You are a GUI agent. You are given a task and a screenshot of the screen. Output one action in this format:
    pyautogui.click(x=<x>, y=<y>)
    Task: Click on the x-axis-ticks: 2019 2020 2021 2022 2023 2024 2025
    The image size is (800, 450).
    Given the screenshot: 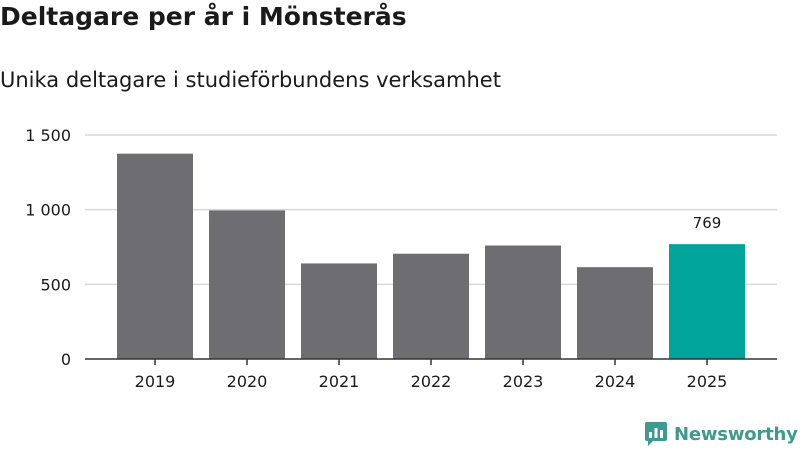 What is the action you would take?
    pyautogui.click(x=431, y=375)
    